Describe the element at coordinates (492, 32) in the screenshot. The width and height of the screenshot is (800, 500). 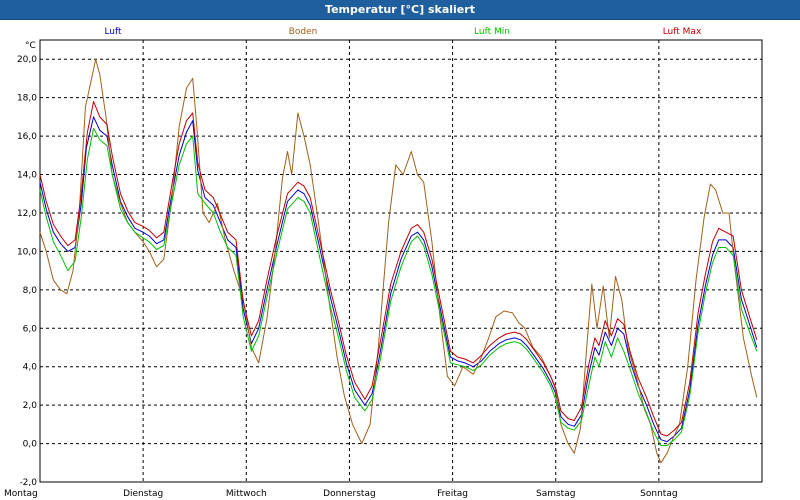
I see `legend-entry: Luft Min` at that location.